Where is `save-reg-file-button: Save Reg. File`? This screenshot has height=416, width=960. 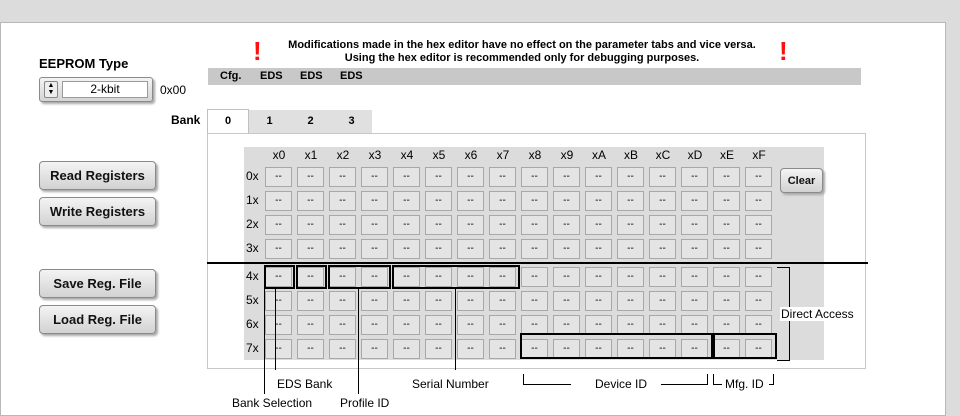
save-reg-file-button: Save Reg. File is located at coordinates (97, 283).